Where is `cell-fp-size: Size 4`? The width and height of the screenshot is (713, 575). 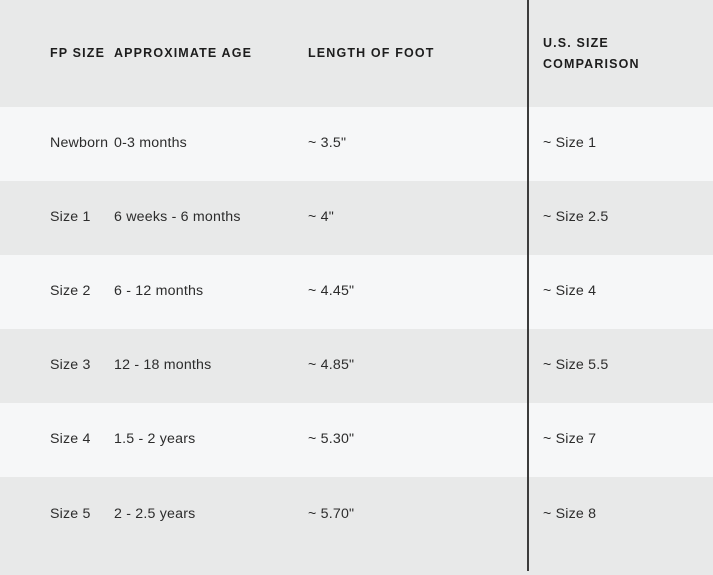 cell-fp-size: Size 4 is located at coordinates (70, 439).